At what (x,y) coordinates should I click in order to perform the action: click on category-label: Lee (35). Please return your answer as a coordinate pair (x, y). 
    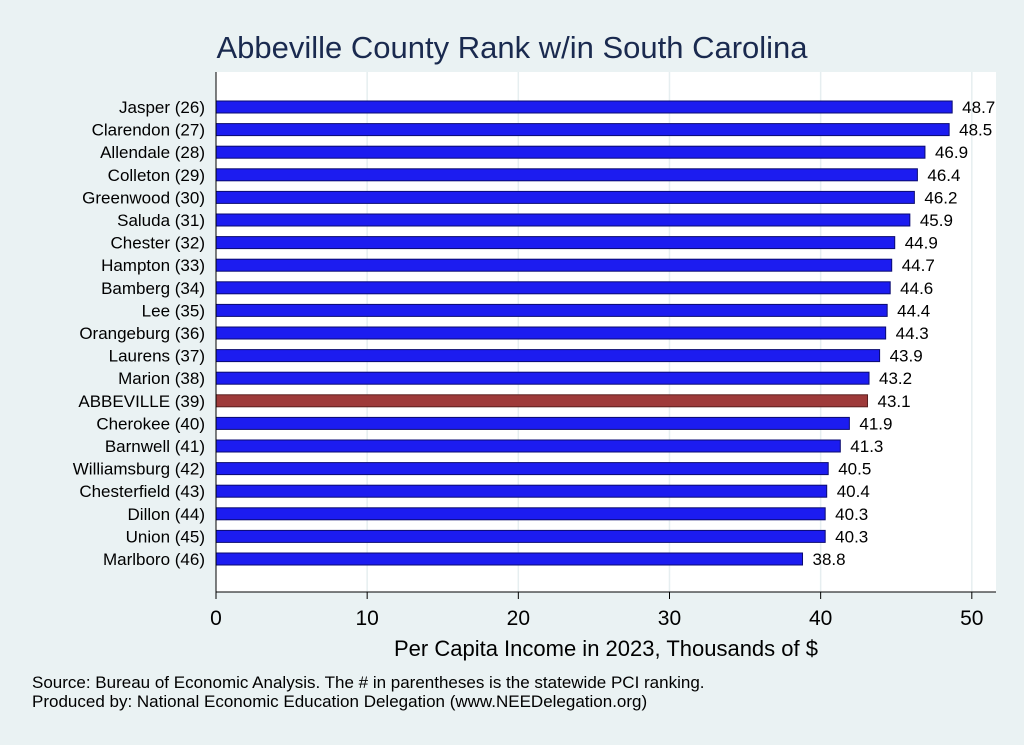
    Looking at the image, I should click on (173, 310).